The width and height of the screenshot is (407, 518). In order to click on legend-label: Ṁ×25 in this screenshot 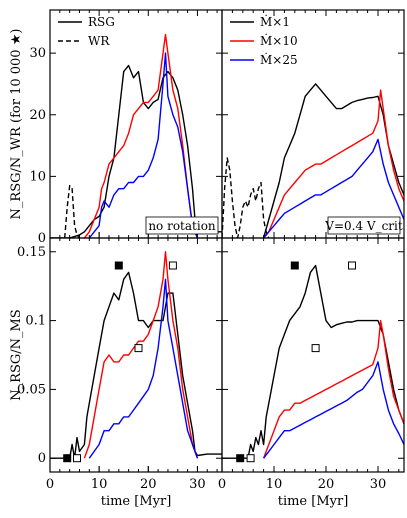, I will do `click(279, 59)`.